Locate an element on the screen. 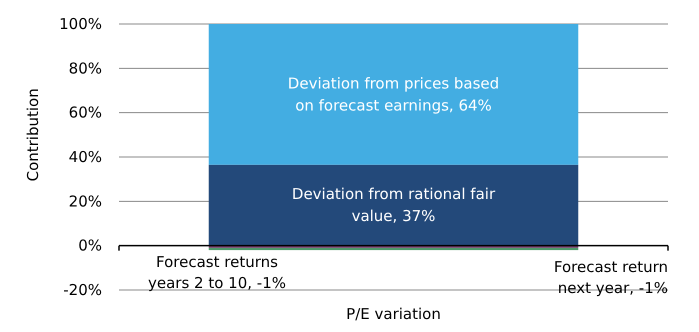 This screenshot has width=699, height=332. y-tick-label: -20% is located at coordinates (82, 290).